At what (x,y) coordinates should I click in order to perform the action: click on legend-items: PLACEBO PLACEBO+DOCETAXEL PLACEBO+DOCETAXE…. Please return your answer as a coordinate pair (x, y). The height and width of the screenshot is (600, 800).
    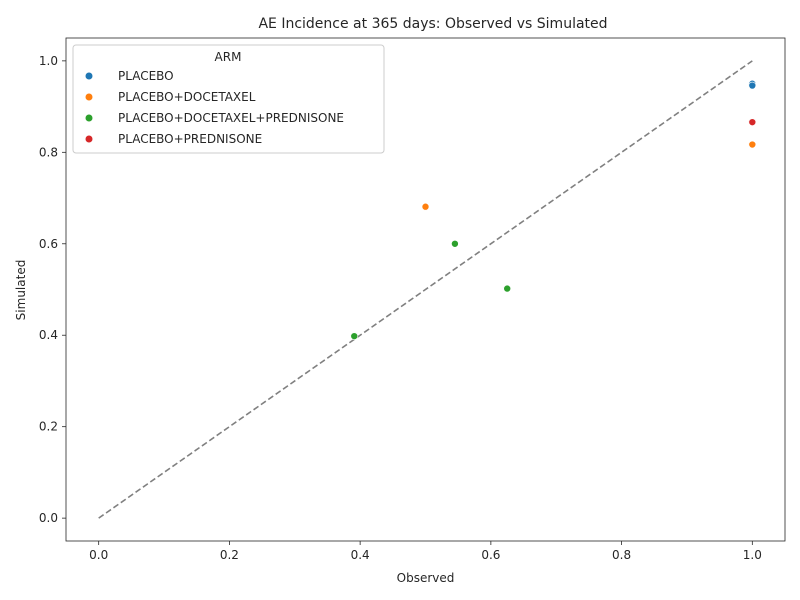
    Looking at the image, I should click on (214, 107).